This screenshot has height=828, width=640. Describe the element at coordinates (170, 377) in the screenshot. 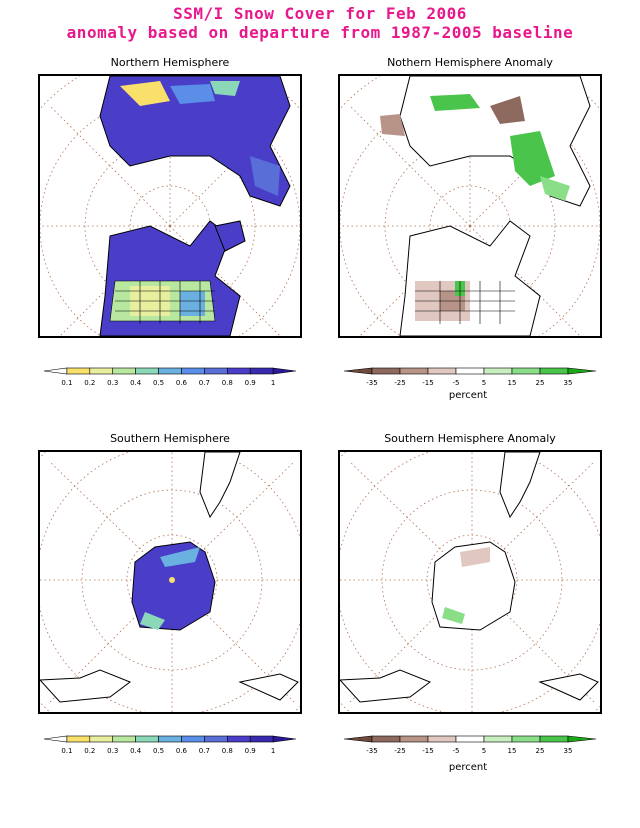

I see `colorbar-fraction-nh: 0.1 0.2 0.3 0.4 0.5 0.6 0.7 0.8 0.9 1` at that location.